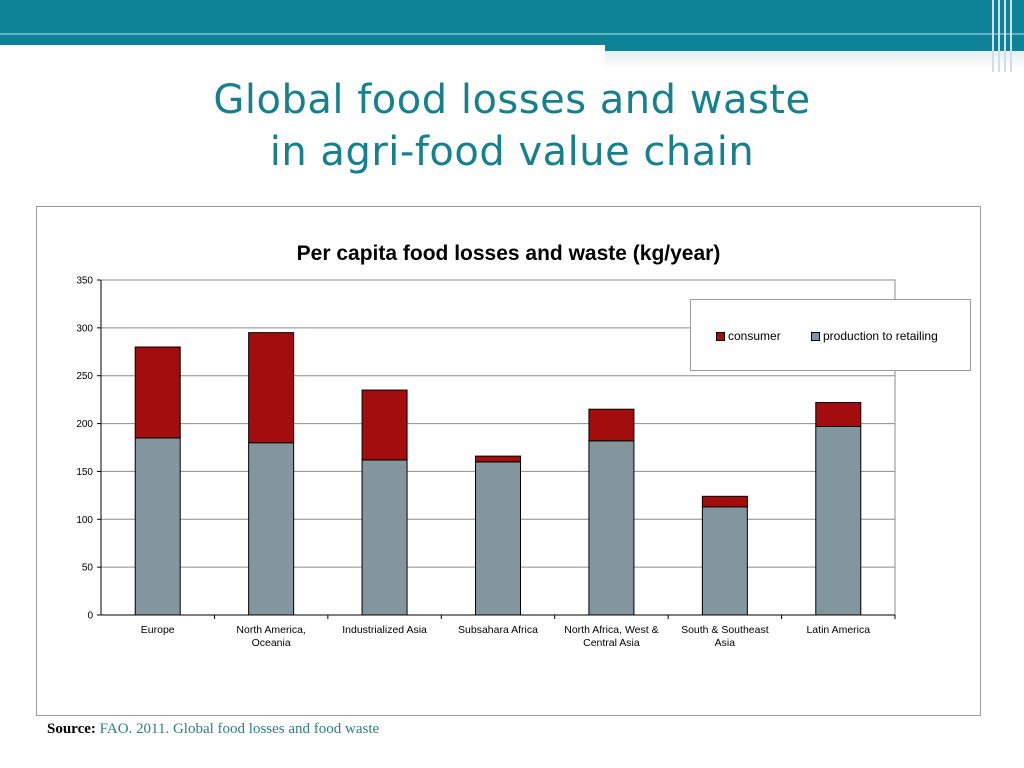 Image resolution: width=1024 pixels, height=768 pixels. What do you see at coordinates (1004, 36) in the screenshot?
I see `decorative-lines` at bounding box center [1004, 36].